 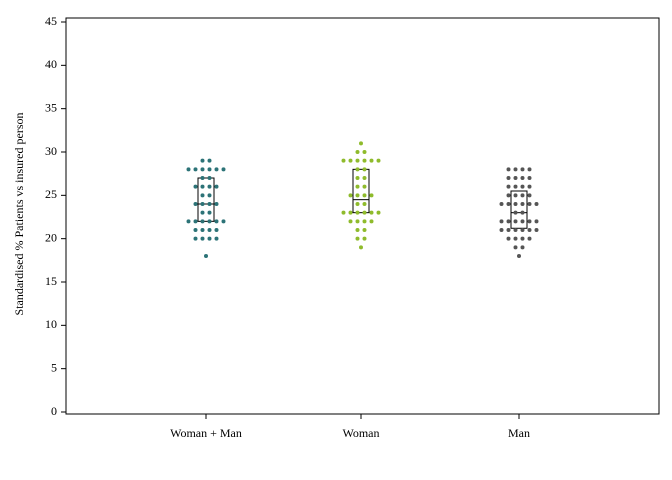 I want to click on y-tick-label: 10, so click(x=51, y=324).